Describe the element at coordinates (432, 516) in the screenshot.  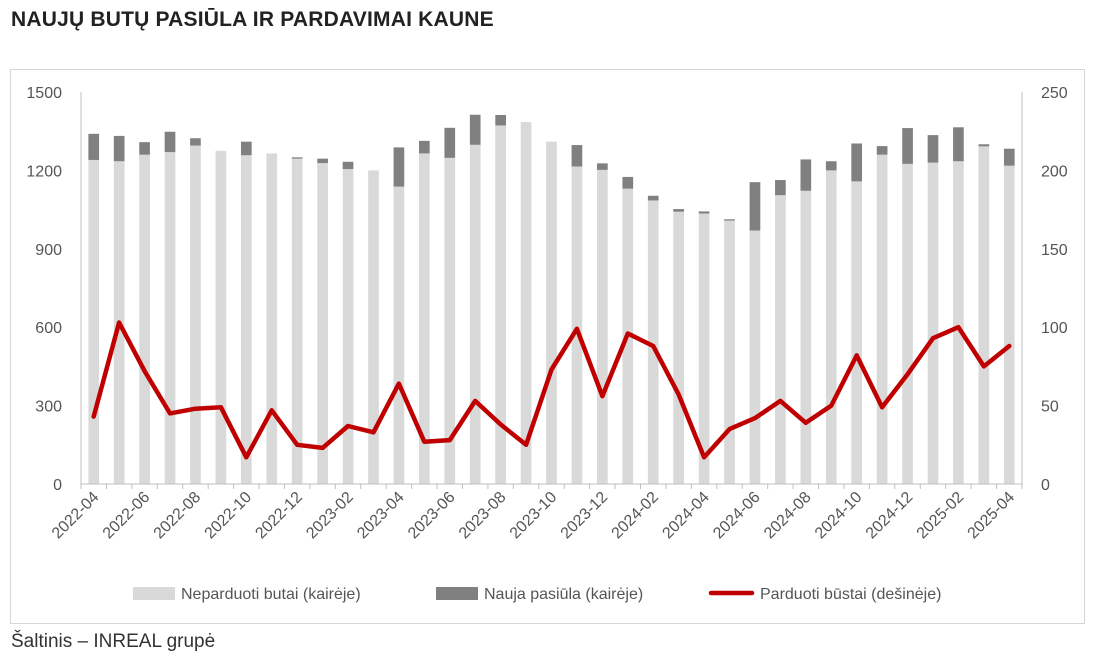
I see `x-tick-label: 2023-06` at that location.